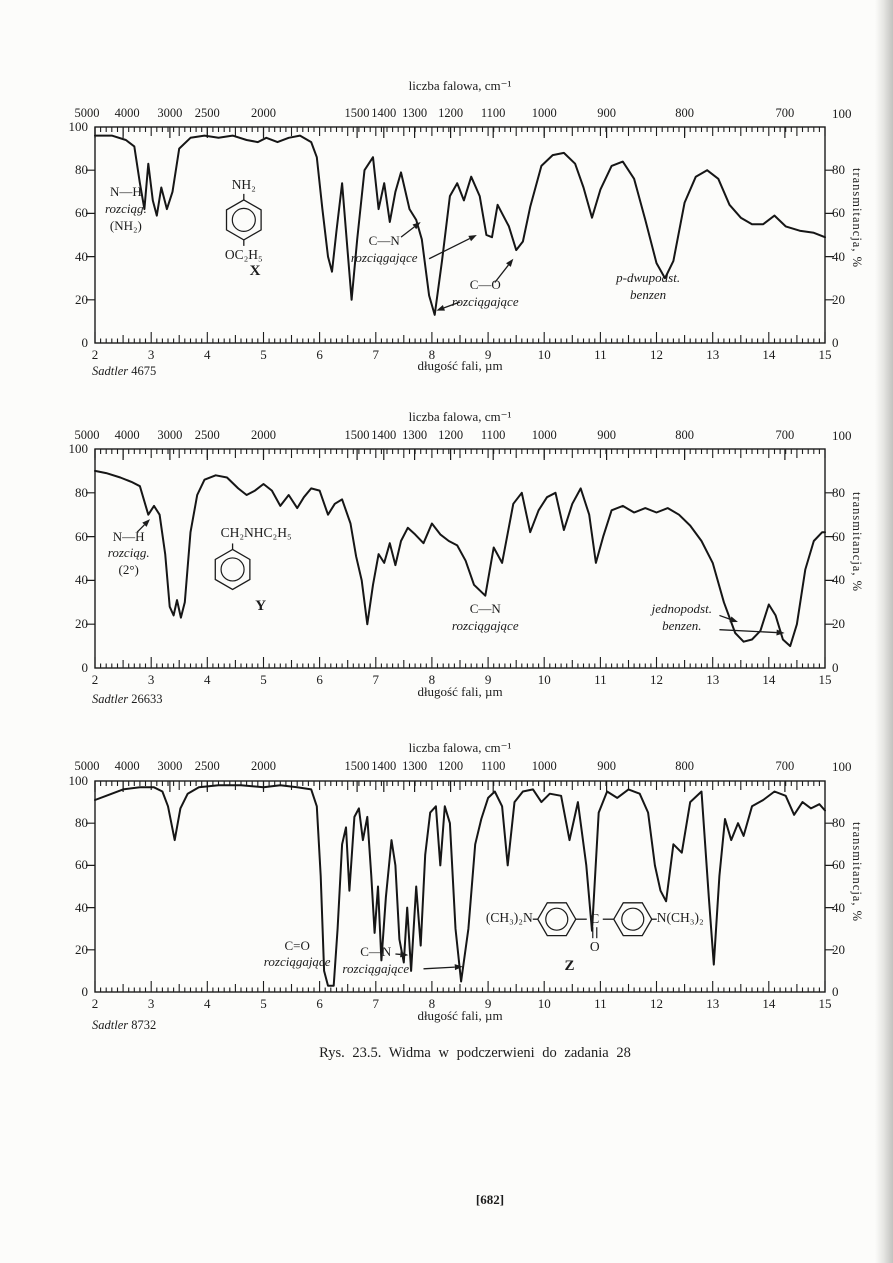  What do you see at coordinates (713, 679) in the screenshot?
I see `wavelength-tick-label: 13` at bounding box center [713, 679].